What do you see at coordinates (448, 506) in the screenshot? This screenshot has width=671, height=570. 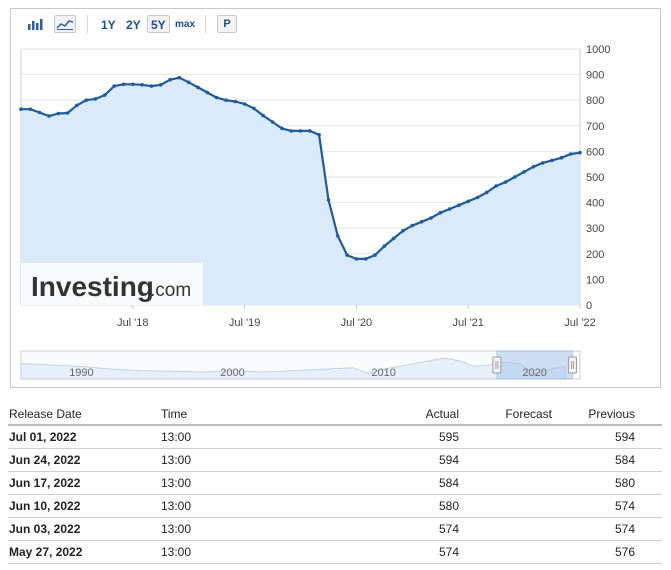 I see `actual-cell: 580` at bounding box center [448, 506].